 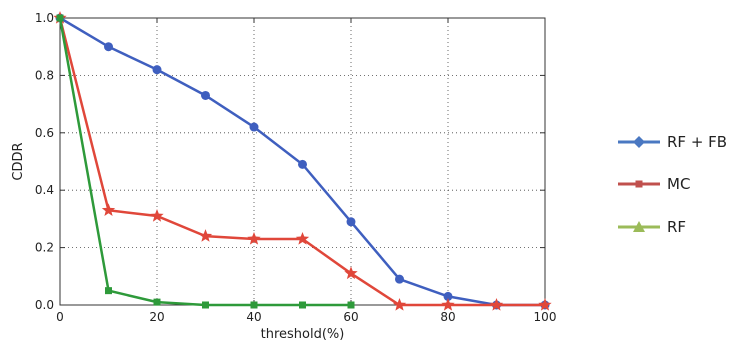 I want to click on legend-item-0: RF + FB, so click(x=672, y=142).